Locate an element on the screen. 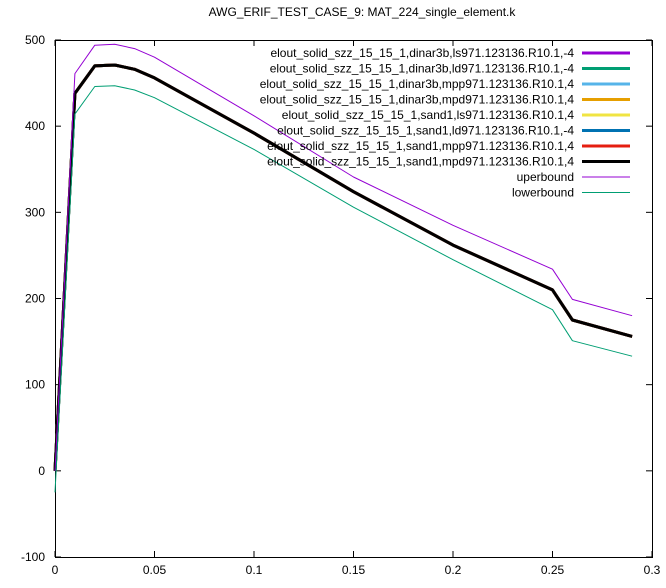  y-tick-label: 200 is located at coordinates (35, 299).